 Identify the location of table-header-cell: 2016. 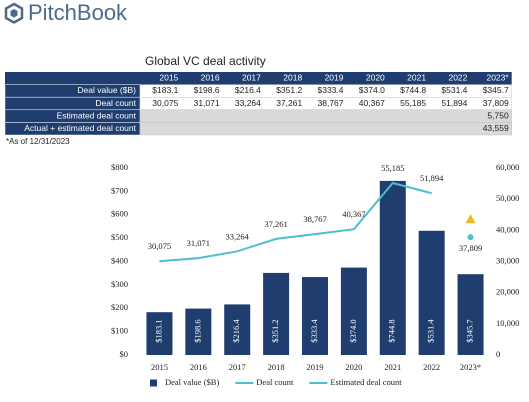
(210, 78).